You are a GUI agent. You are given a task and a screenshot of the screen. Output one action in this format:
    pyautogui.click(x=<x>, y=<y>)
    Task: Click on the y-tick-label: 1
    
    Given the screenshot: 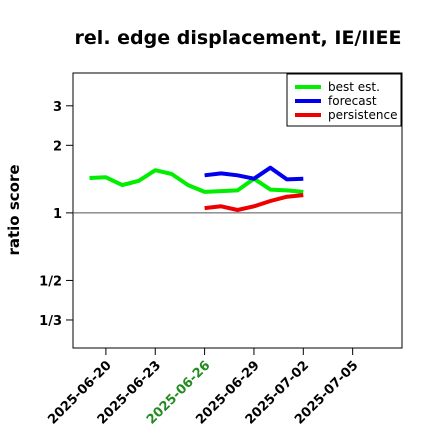 What is the action you would take?
    pyautogui.click(x=57, y=214)
    